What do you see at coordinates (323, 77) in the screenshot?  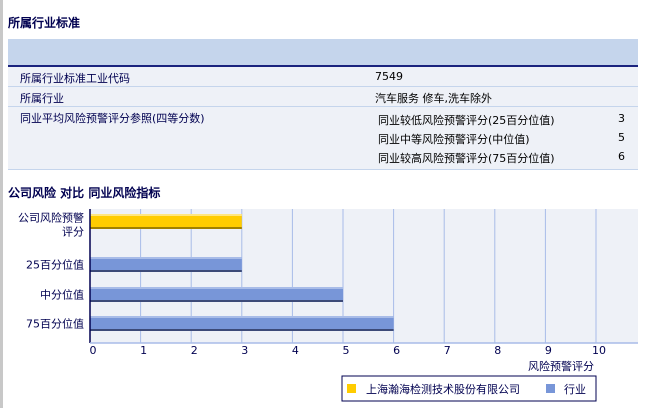 I see `table-row: 所属行业标准工业代码 7549` at bounding box center [323, 77].